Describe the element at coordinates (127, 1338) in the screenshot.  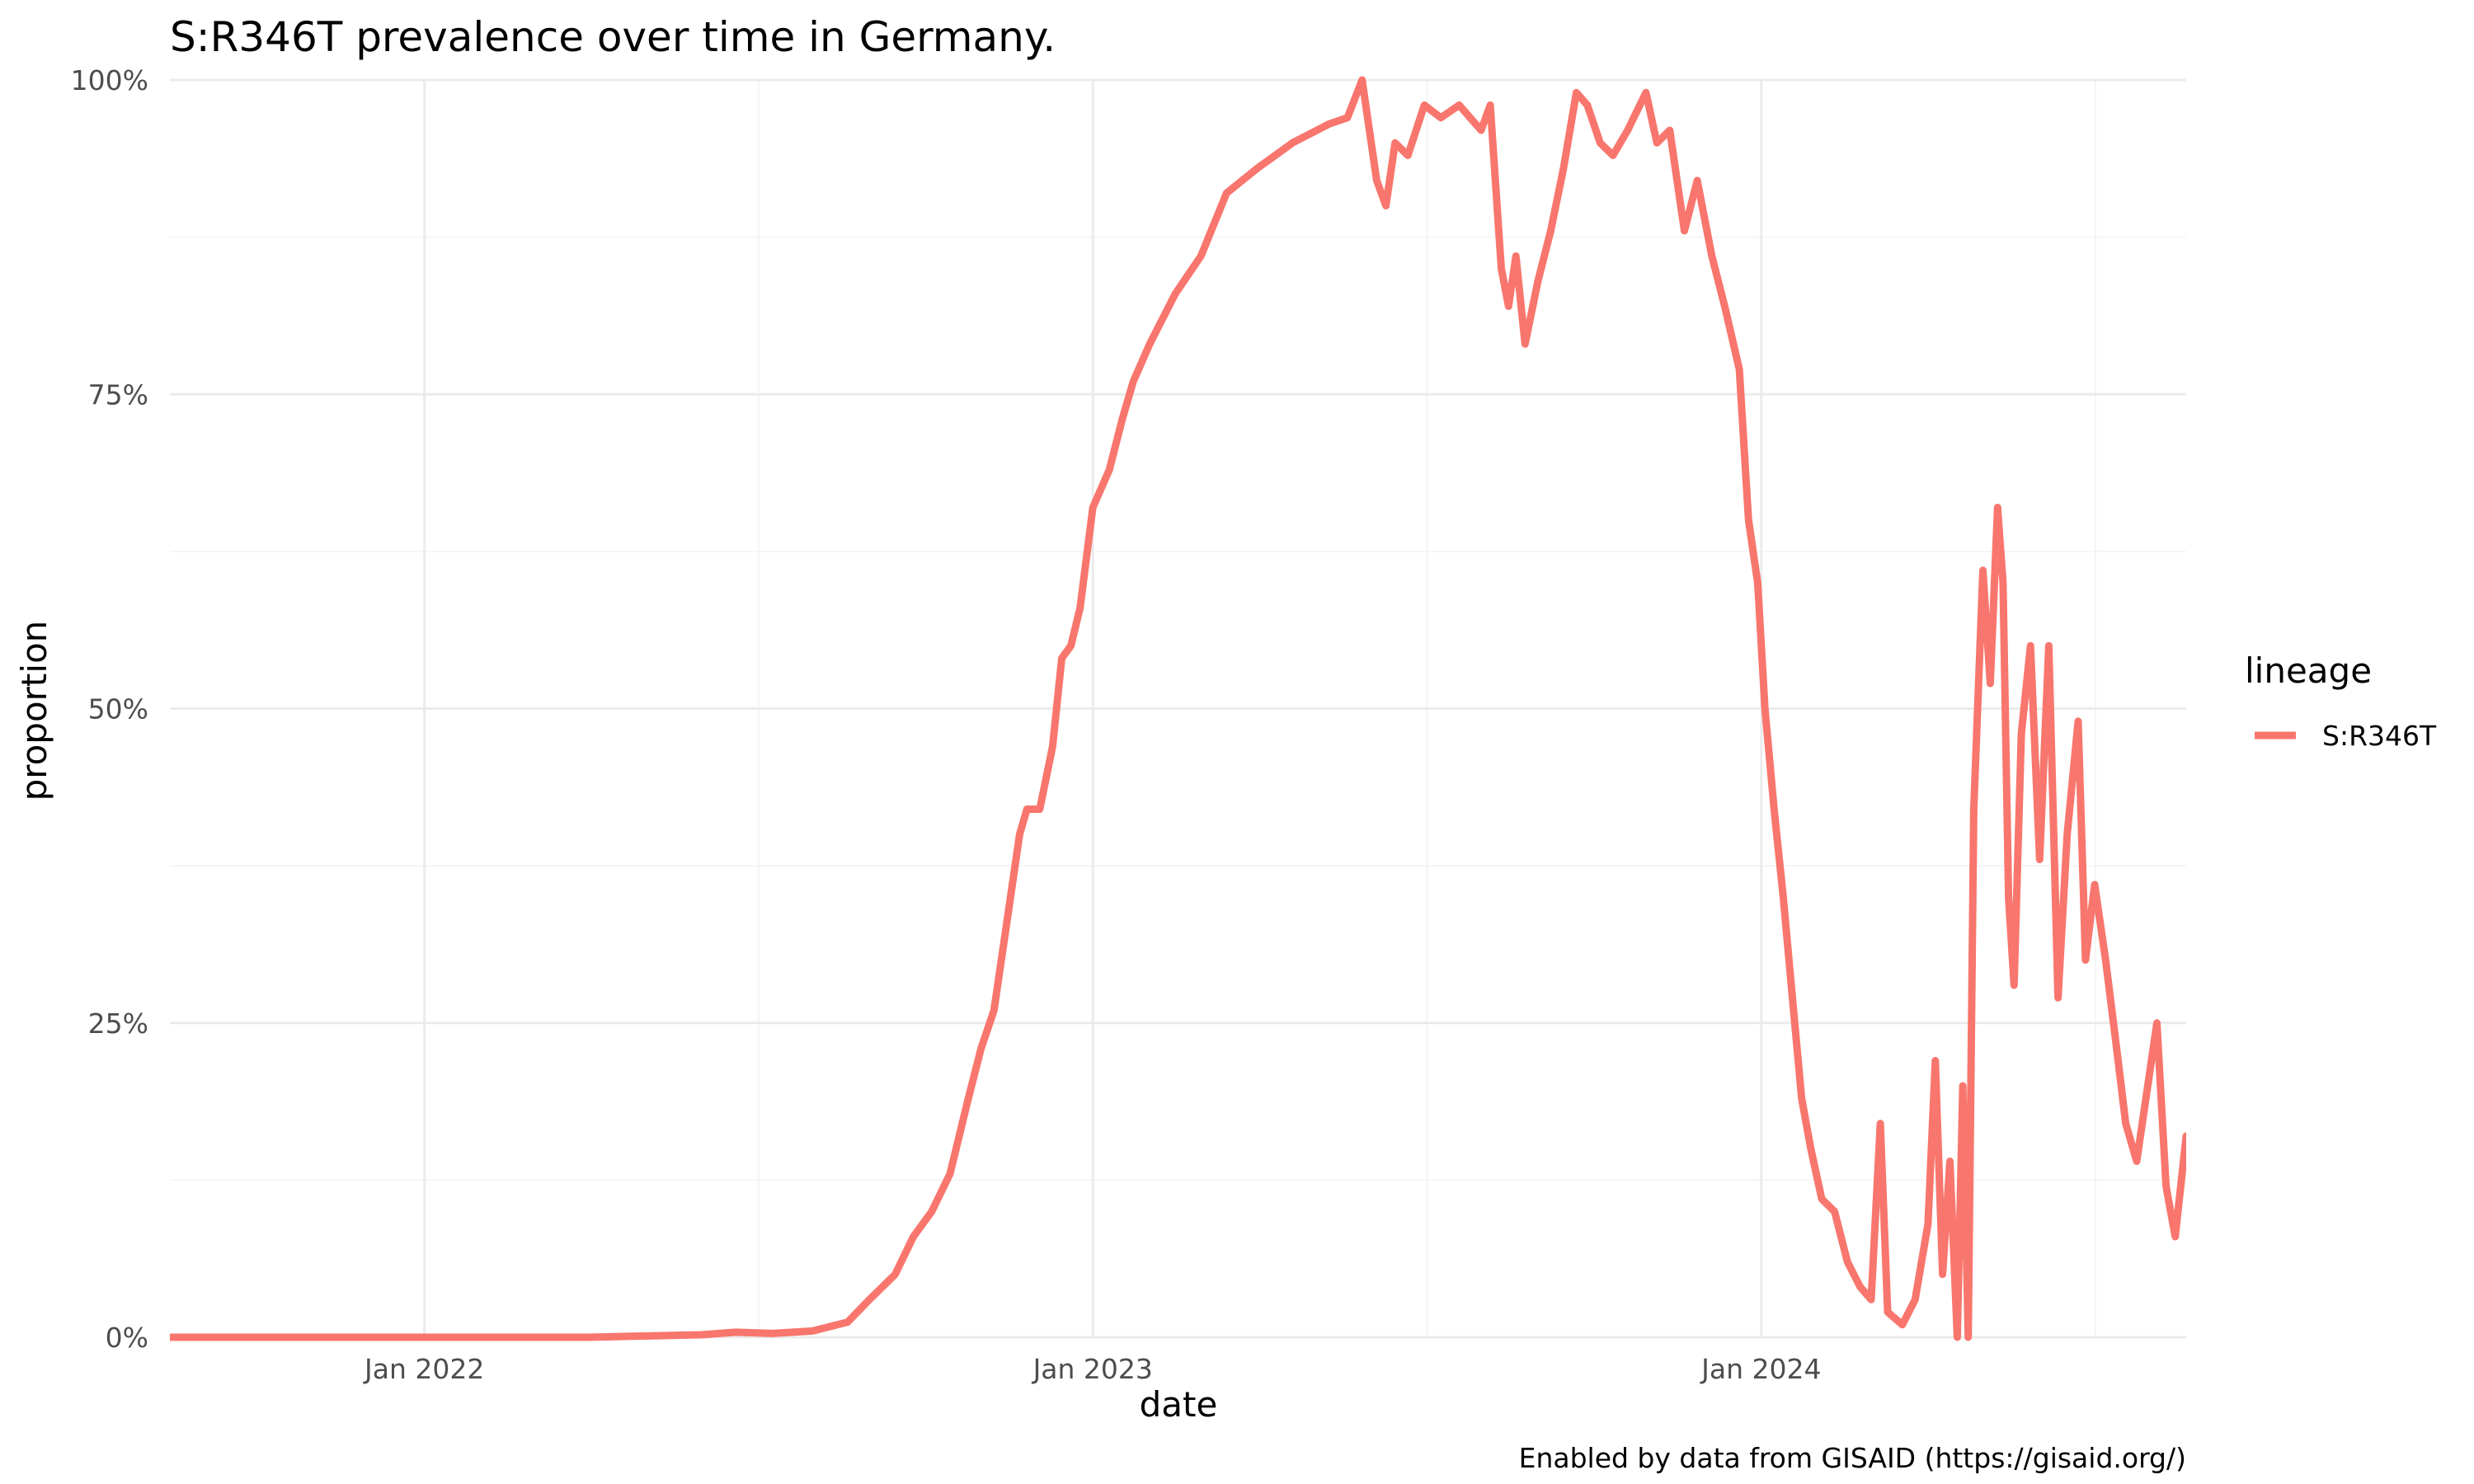
I see `y-tick-label: 0%` at that location.